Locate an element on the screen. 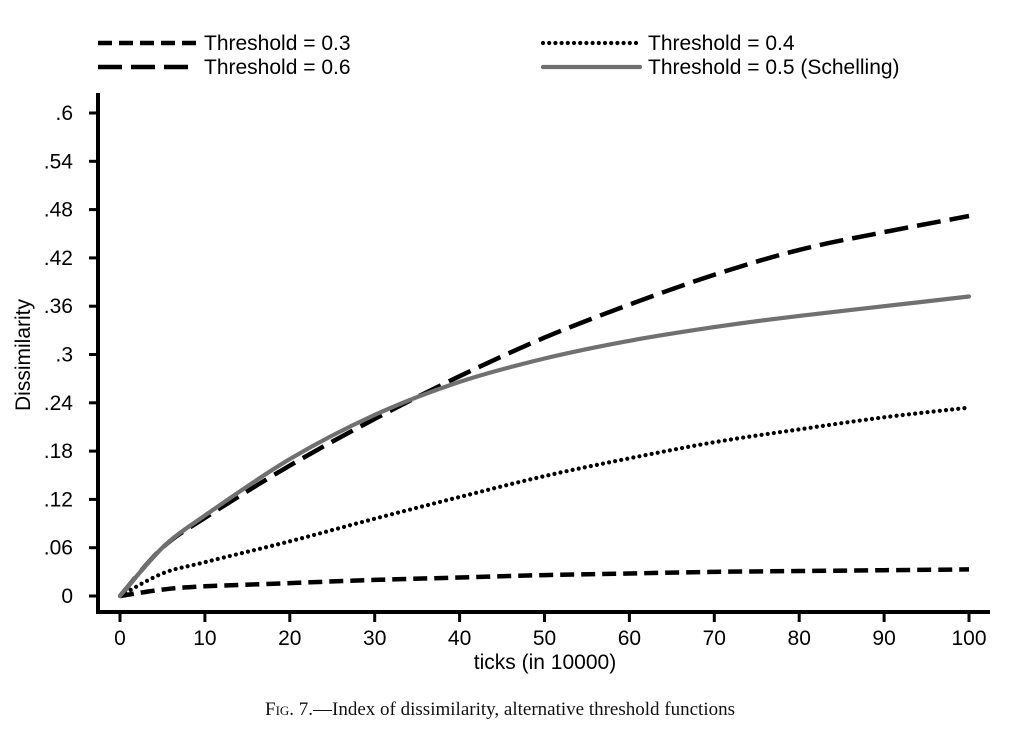 This screenshot has height=737, width=1024. y-tick-label: .42 is located at coordinates (58, 258).